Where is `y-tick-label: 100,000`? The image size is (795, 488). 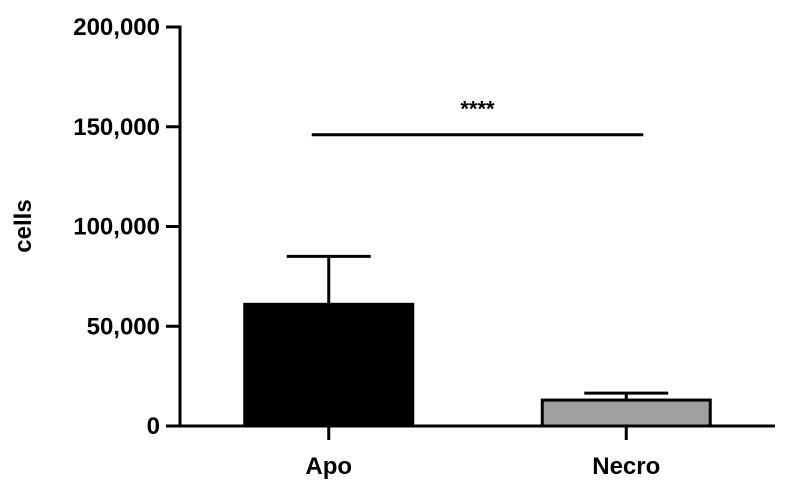 y-tick-label: 100,000 is located at coordinates (116, 227).